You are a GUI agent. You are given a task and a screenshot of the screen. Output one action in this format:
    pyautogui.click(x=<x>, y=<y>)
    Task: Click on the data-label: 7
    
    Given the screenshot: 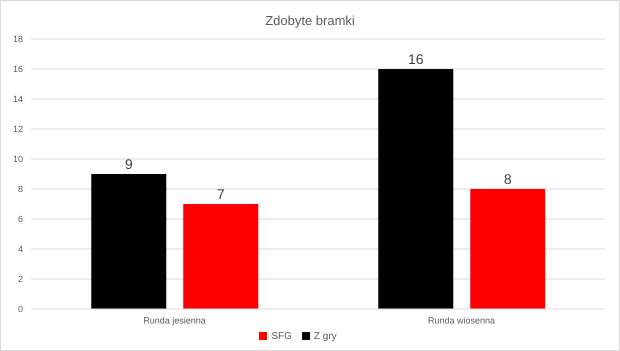 What is the action you would take?
    pyautogui.click(x=220, y=194)
    